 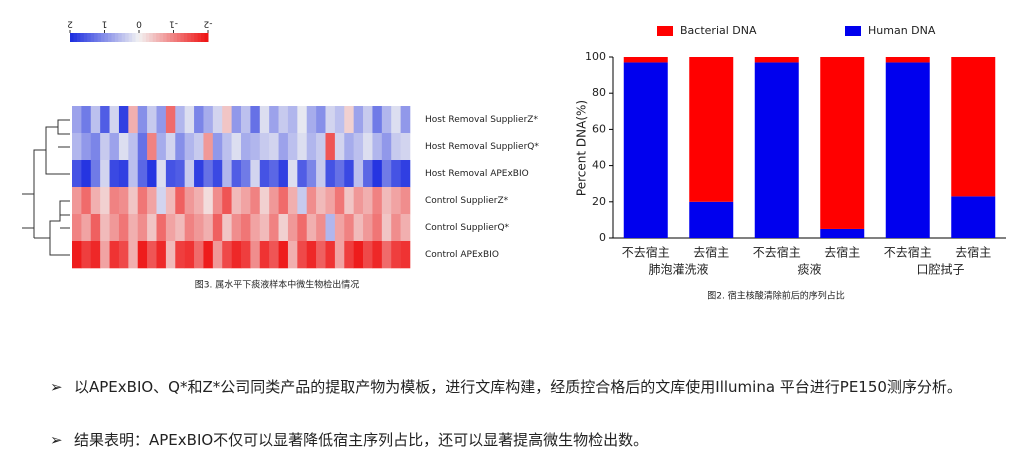 I want to click on group-label: 痰液, so click(x=809, y=269).